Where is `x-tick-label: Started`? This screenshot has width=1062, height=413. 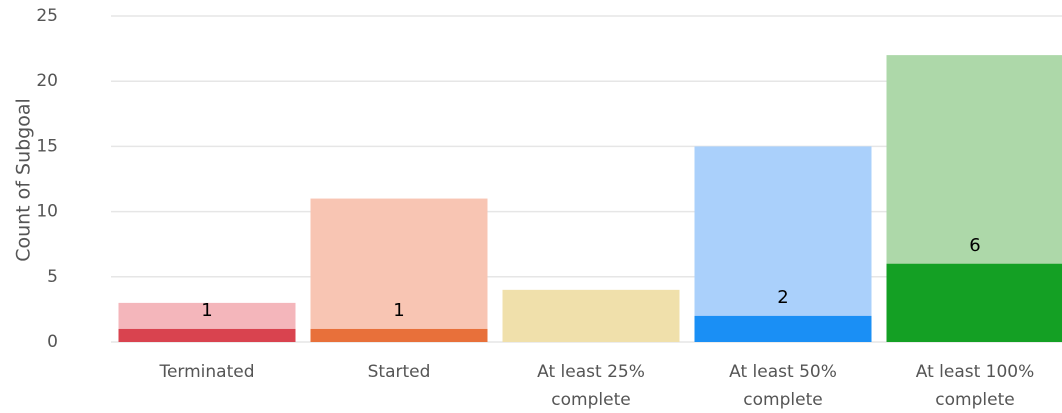 x-tick-label: Started is located at coordinates (399, 372).